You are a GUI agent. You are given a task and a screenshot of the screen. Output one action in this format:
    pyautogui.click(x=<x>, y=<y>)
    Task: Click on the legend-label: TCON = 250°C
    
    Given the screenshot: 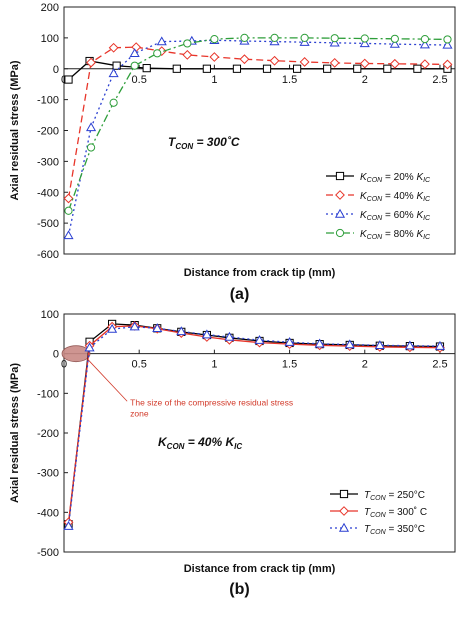 What is the action you would take?
    pyautogui.click(x=394, y=496)
    